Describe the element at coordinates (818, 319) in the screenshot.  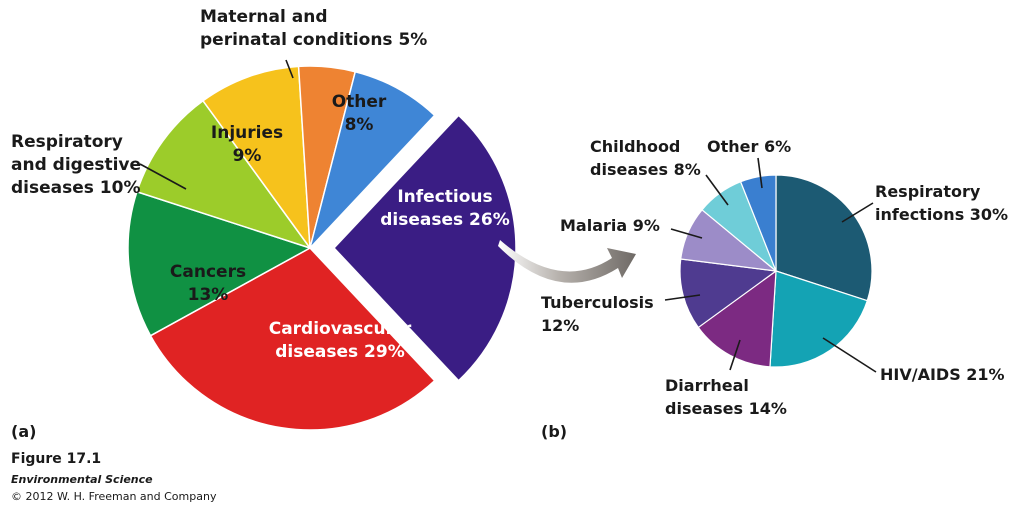
I see `pie-b-slice-hiv-aids` at that location.